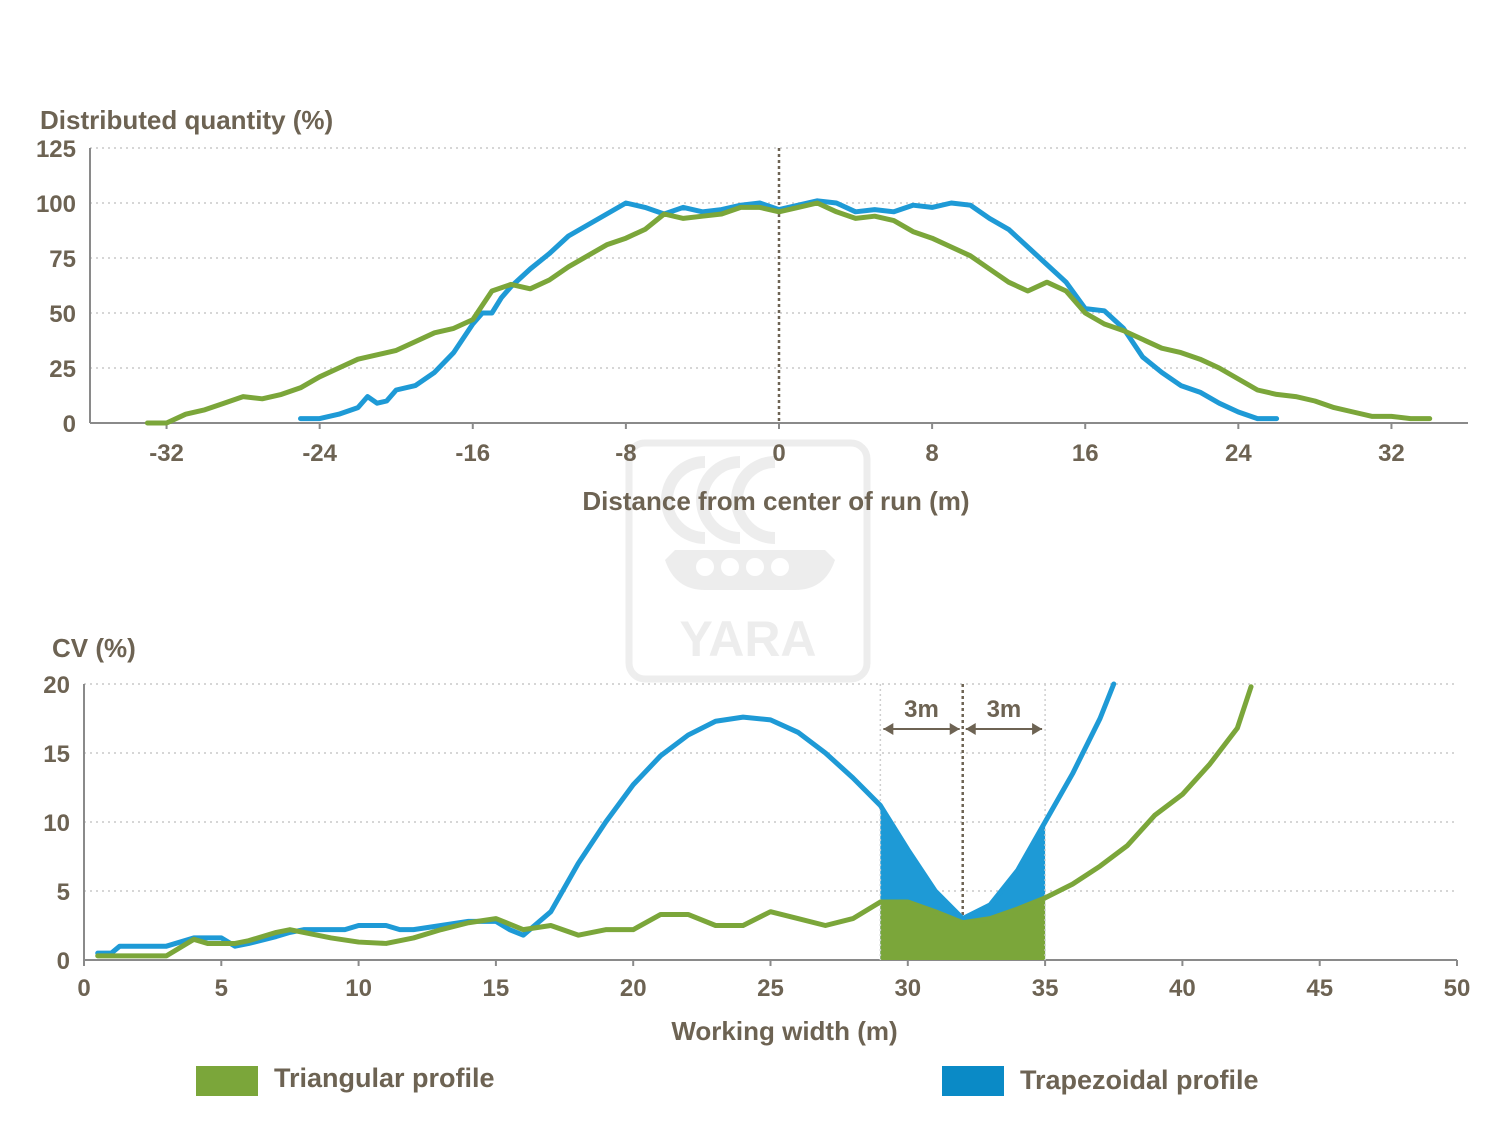  What do you see at coordinates (62, 369) in the screenshot?
I see `y-tick-label: 25` at bounding box center [62, 369].